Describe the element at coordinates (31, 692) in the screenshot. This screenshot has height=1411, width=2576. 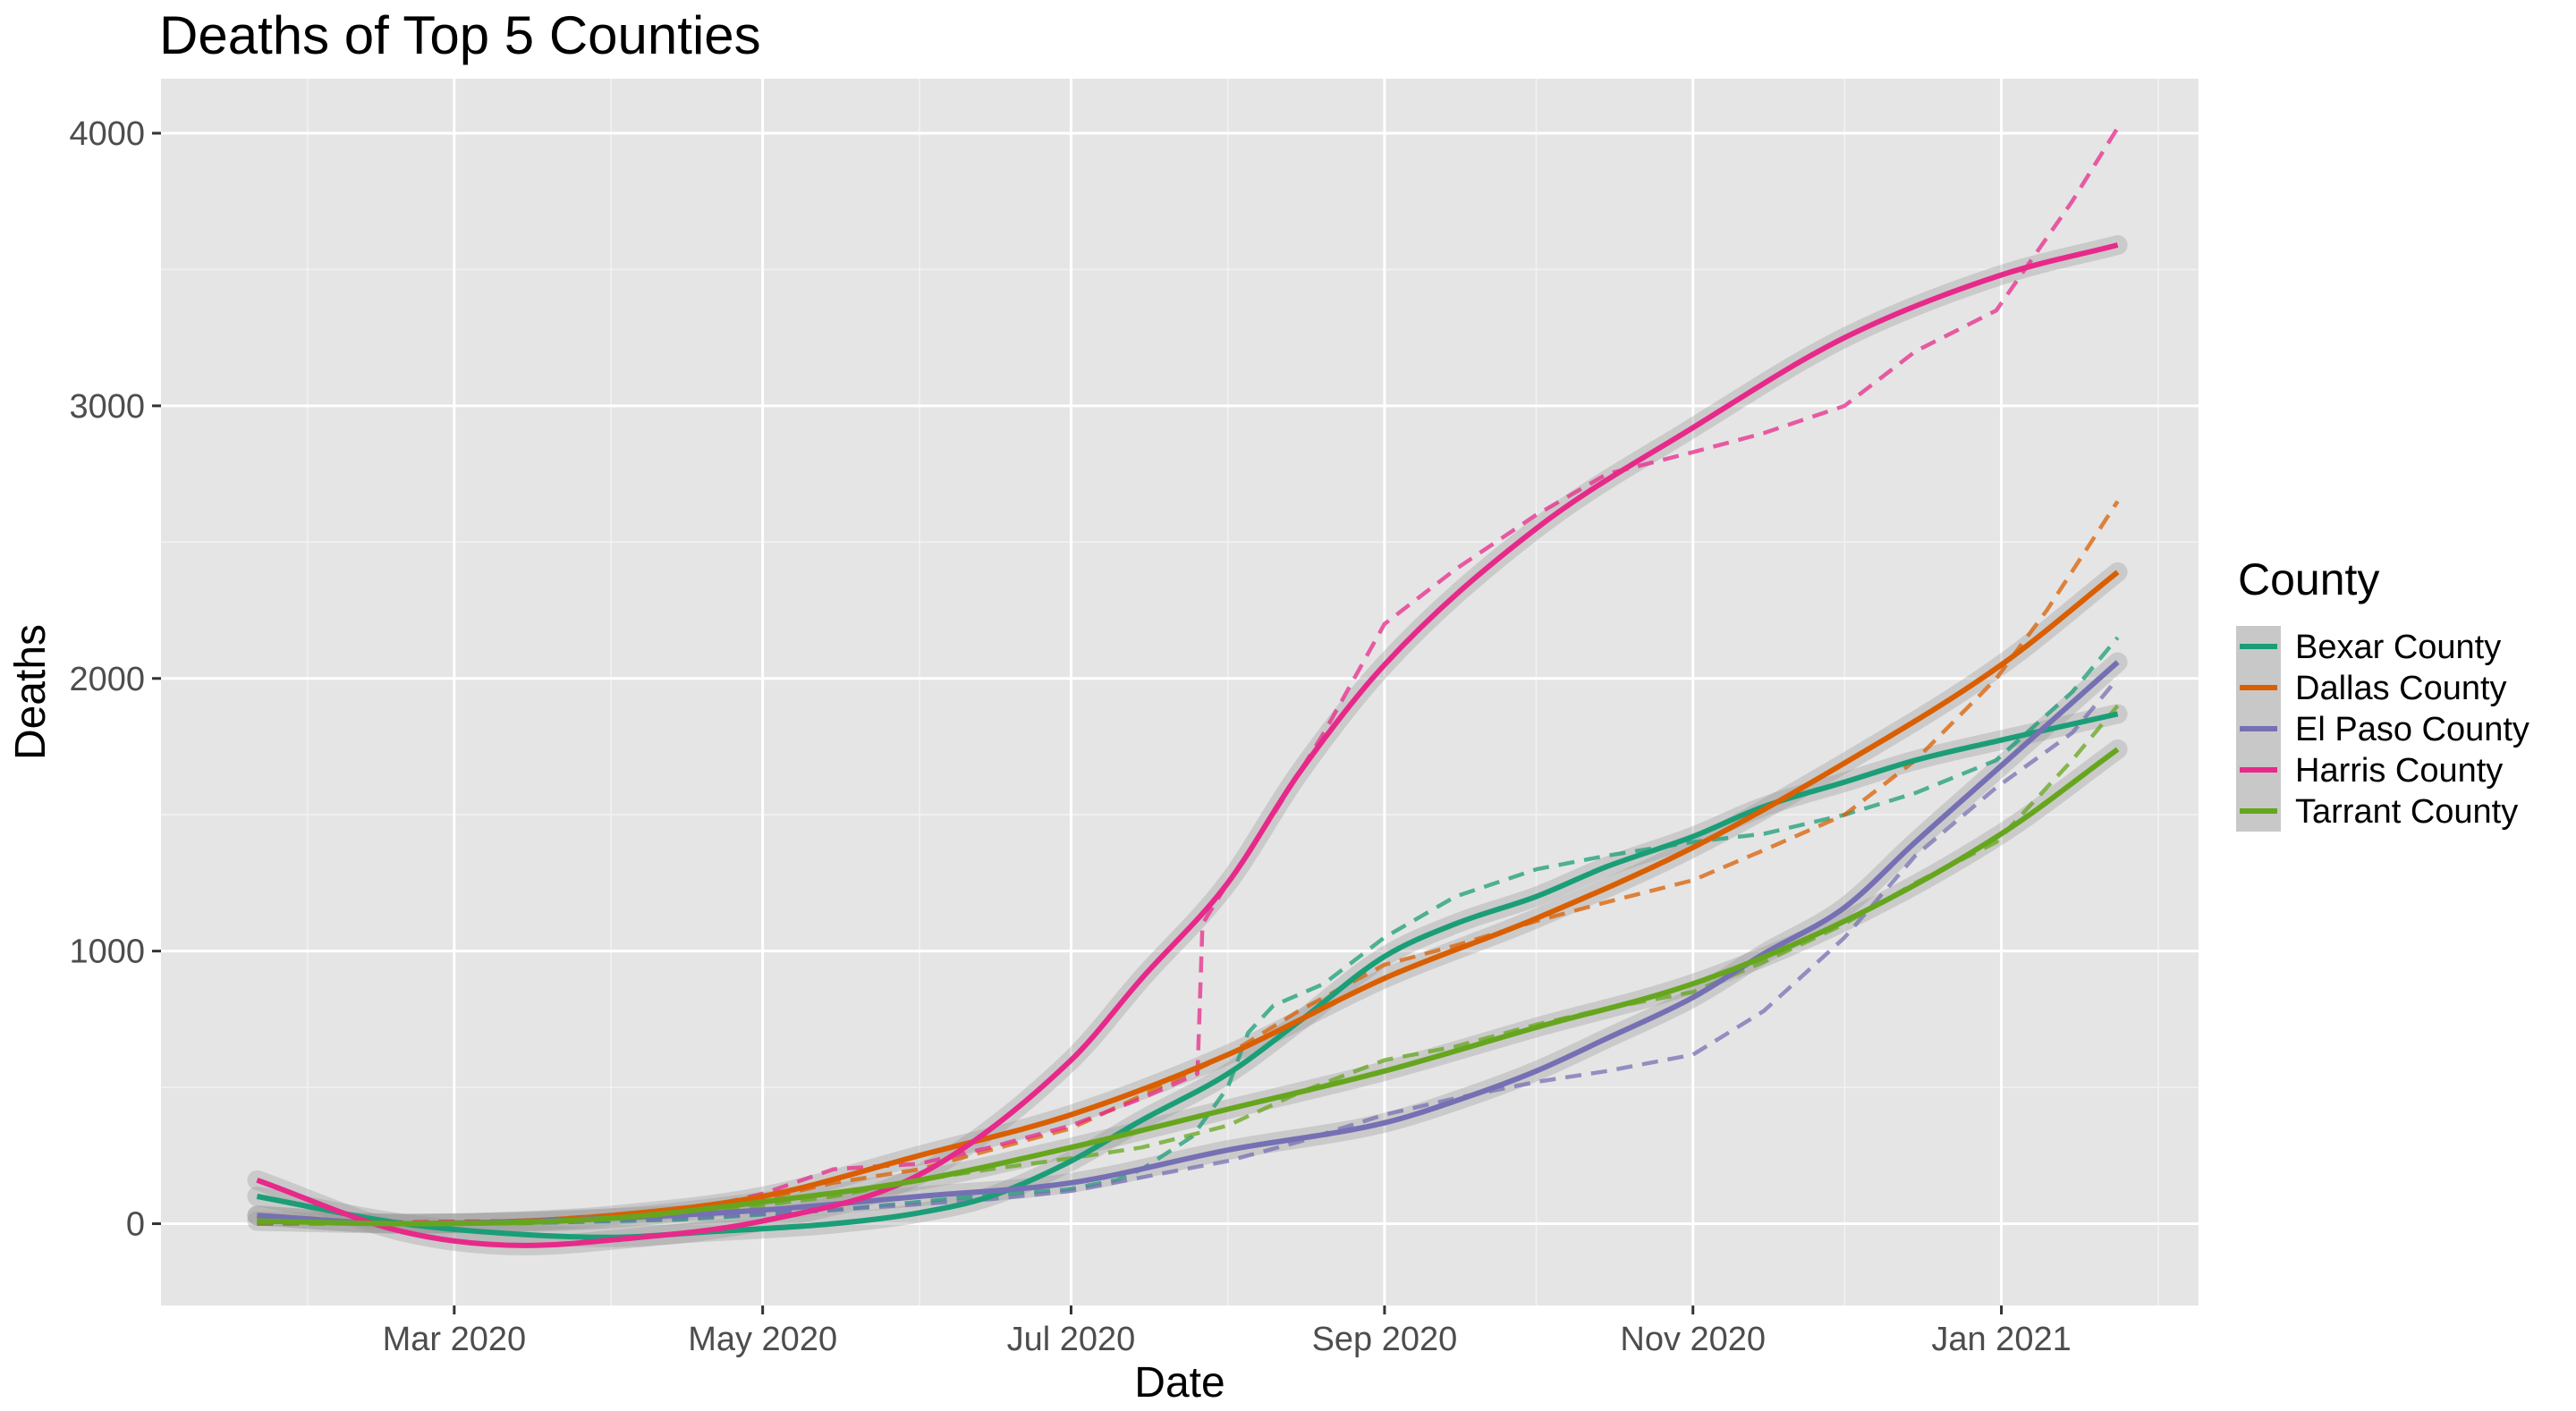
I see `y-axis-title: Deaths` at that location.